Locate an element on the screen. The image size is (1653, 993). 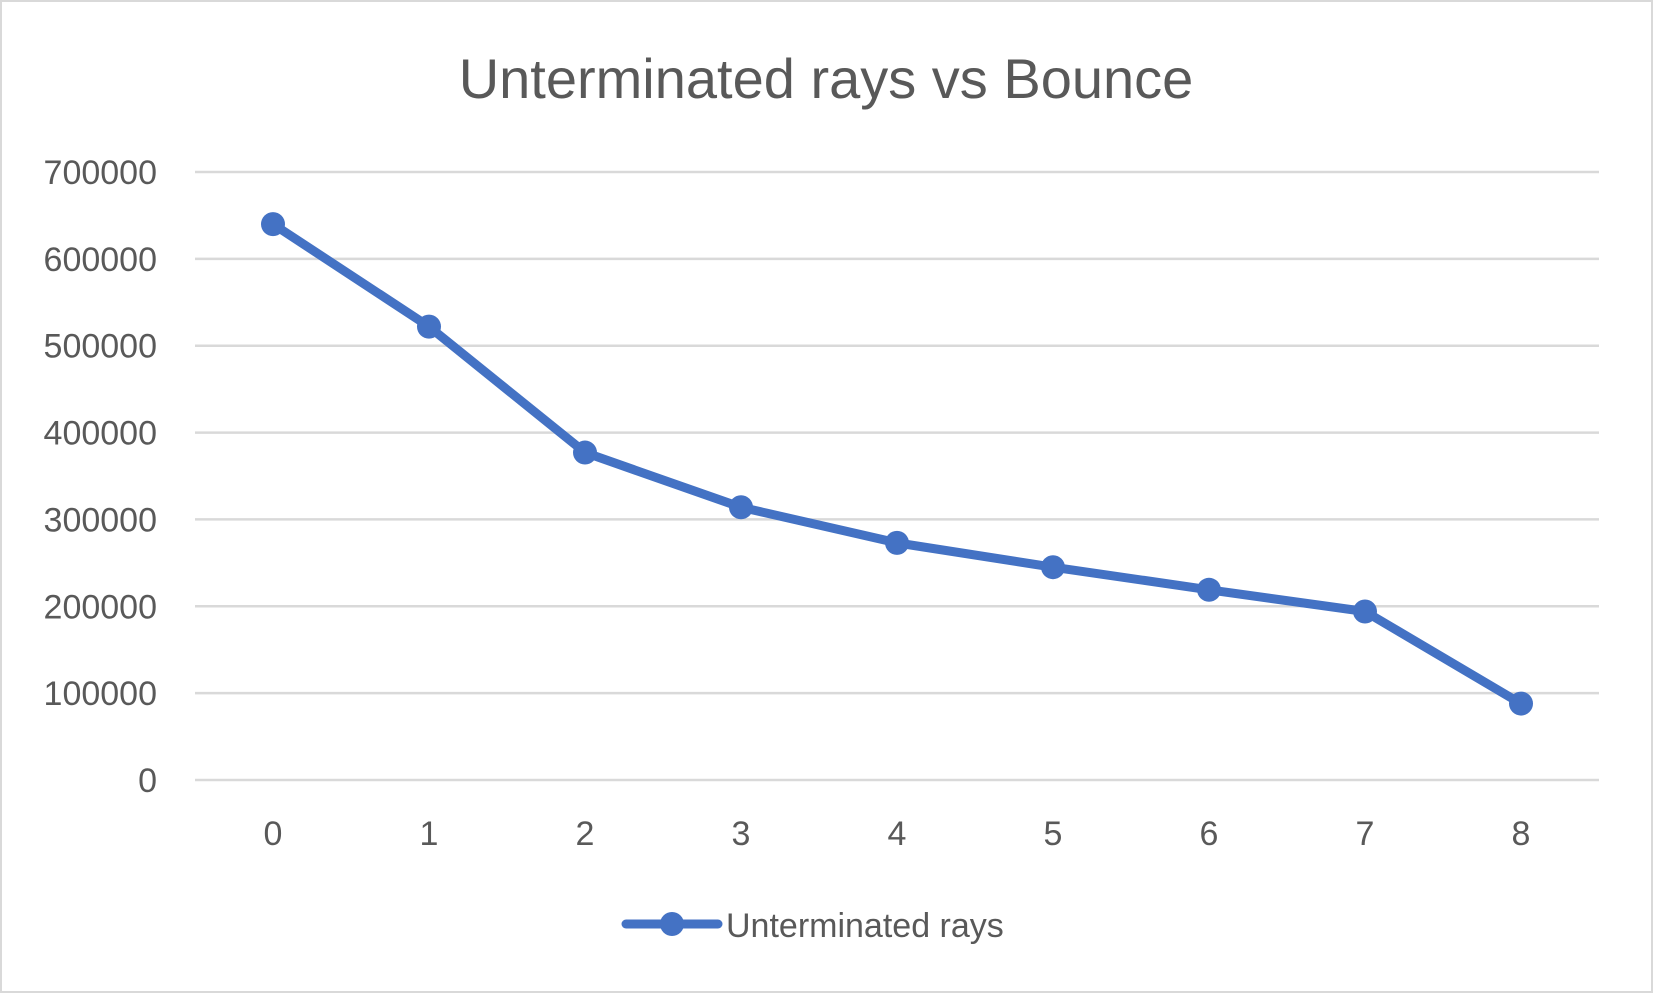
y-tick-label: 700000 is located at coordinates (100, 173).